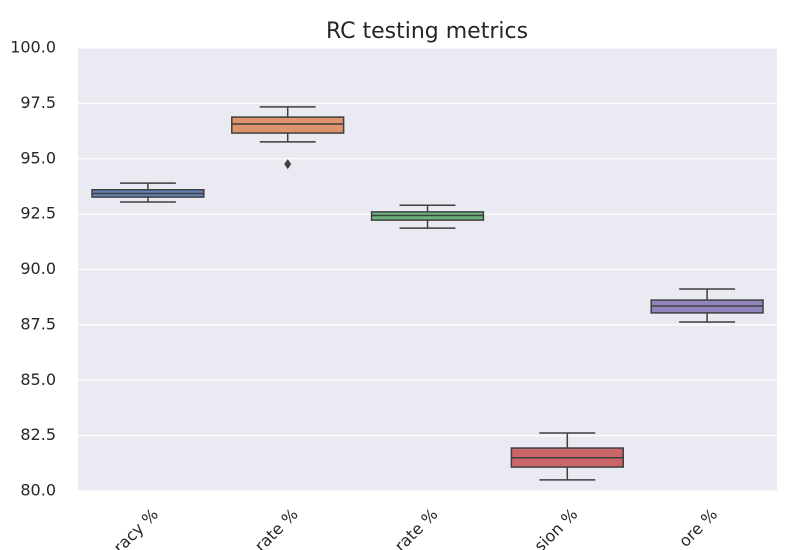 The width and height of the screenshot is (800, 550). What do you see at coordinates (698, 527) in the screenshot?
I see `x-tick-label: ore %` at bounding box center [698, 527].